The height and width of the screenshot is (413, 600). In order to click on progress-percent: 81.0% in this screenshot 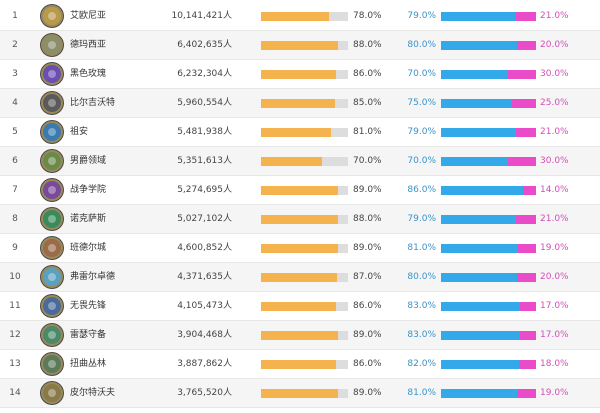, I will do `click(367, 132)`.